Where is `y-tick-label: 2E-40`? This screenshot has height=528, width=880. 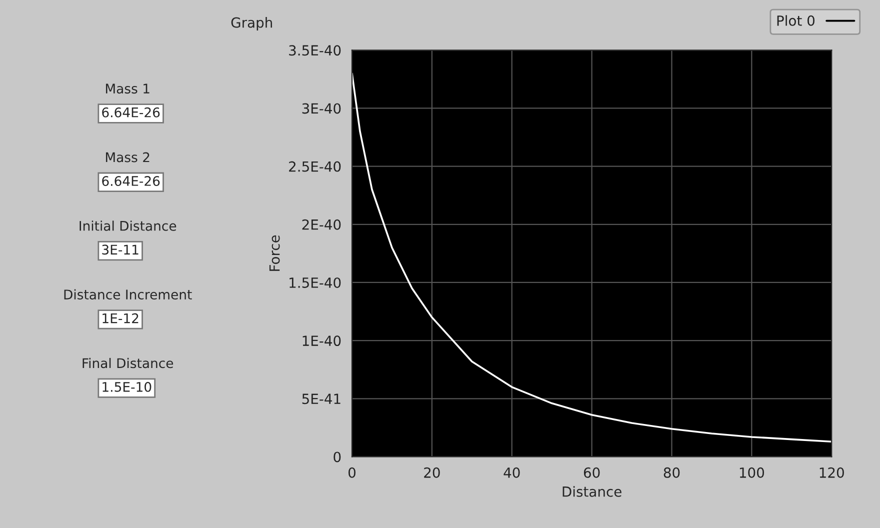 y-tick-label: 2E-40 is located at coordinates (321, 224).